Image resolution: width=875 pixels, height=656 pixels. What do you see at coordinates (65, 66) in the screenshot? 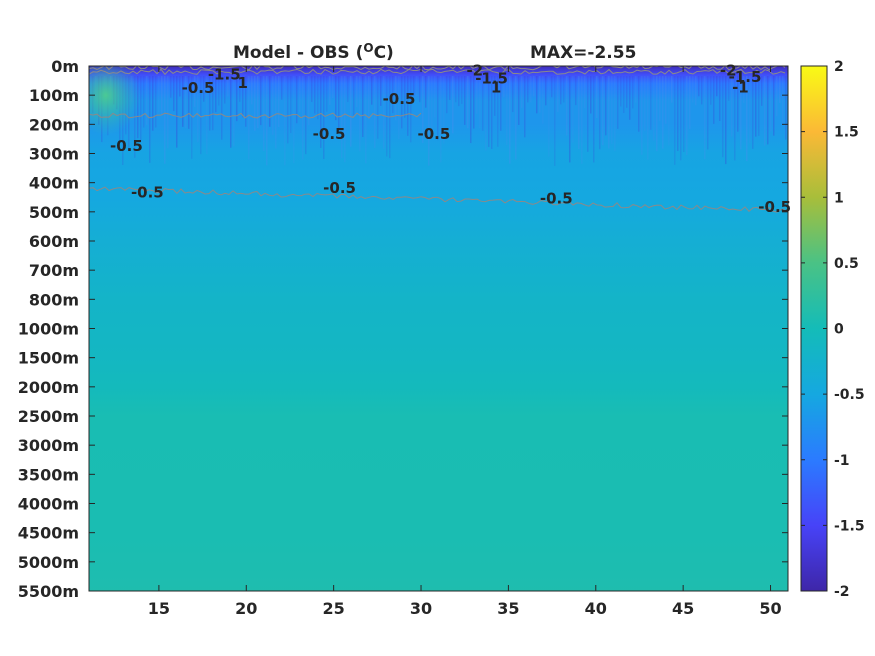
I see `y-tick-label: 0m` at bounding box center [65, 66].